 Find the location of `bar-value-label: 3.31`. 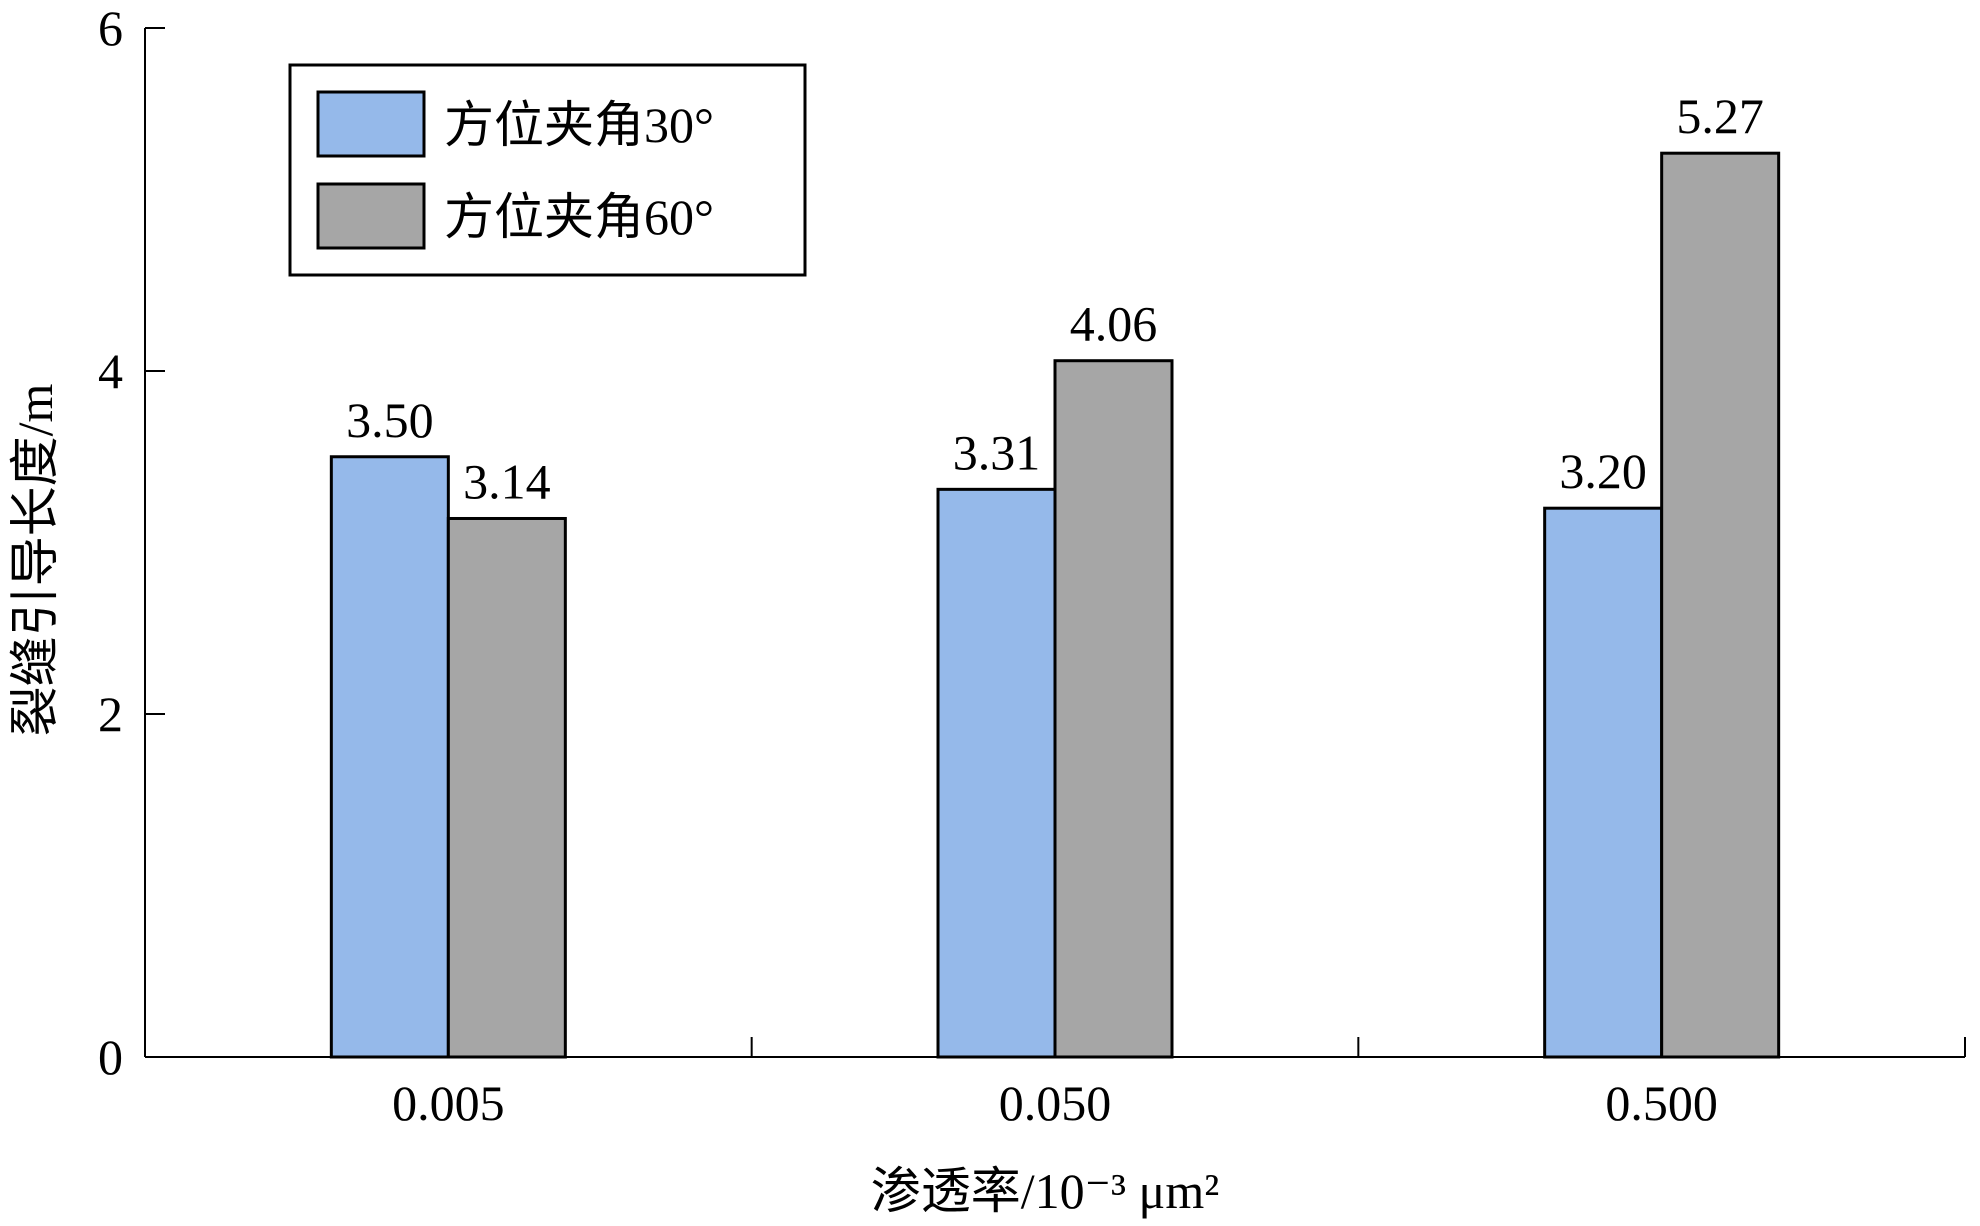

bar-value-label: 3.31 is located at coordinates (997, 452).